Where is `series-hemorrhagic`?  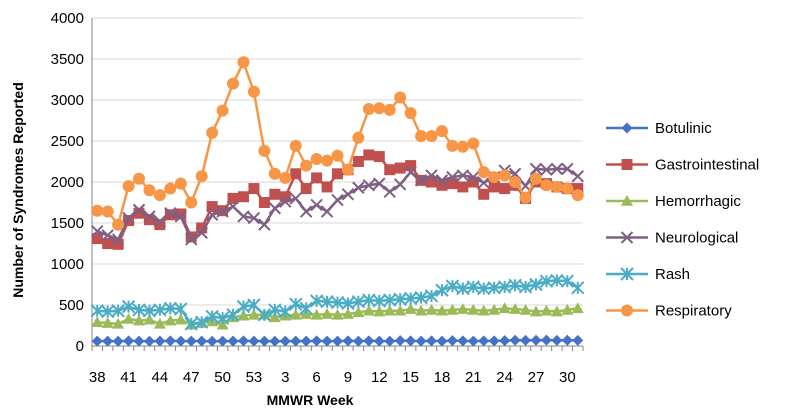
series-hemorrhagic is located at coordinates (337, 316).